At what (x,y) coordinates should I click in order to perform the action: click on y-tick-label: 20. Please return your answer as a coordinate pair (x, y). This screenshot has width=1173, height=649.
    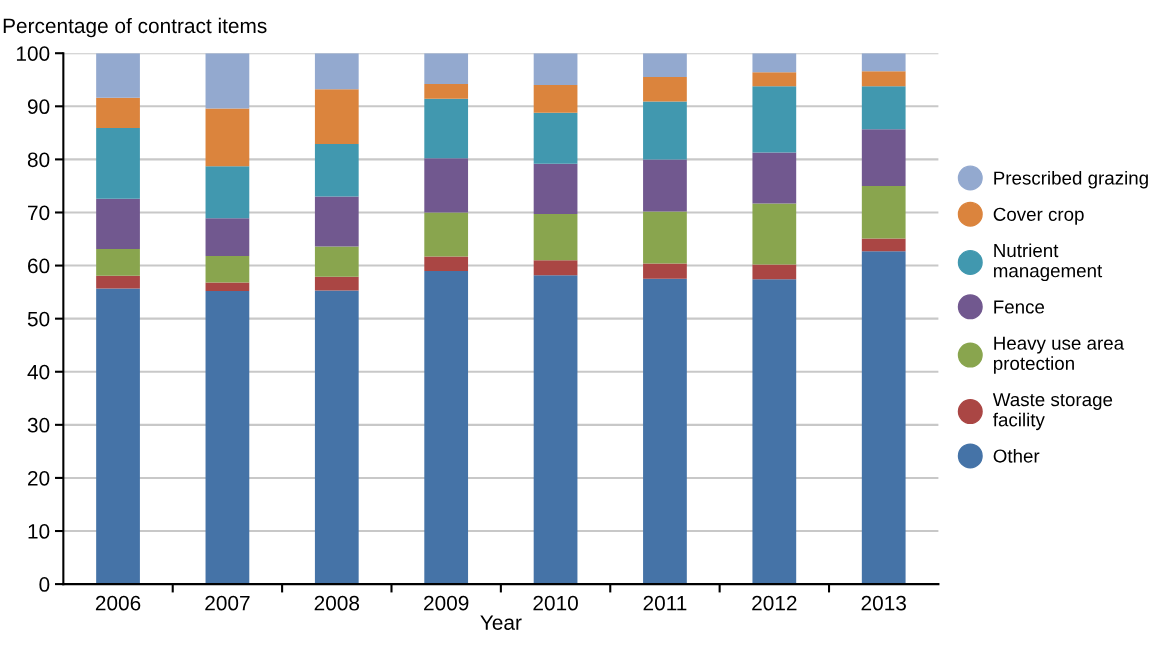
    Looking at the image, I should click on (39, 478).